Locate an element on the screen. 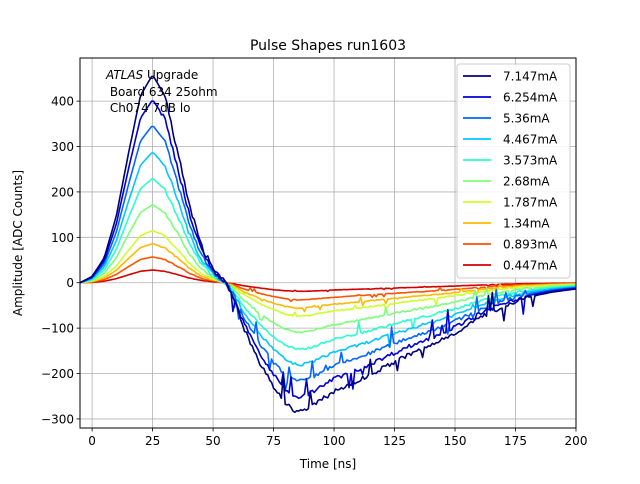 The width and height of the screenshot is (640, 484). legend-entry: 4.467mA is located at coordinates (510, 140).